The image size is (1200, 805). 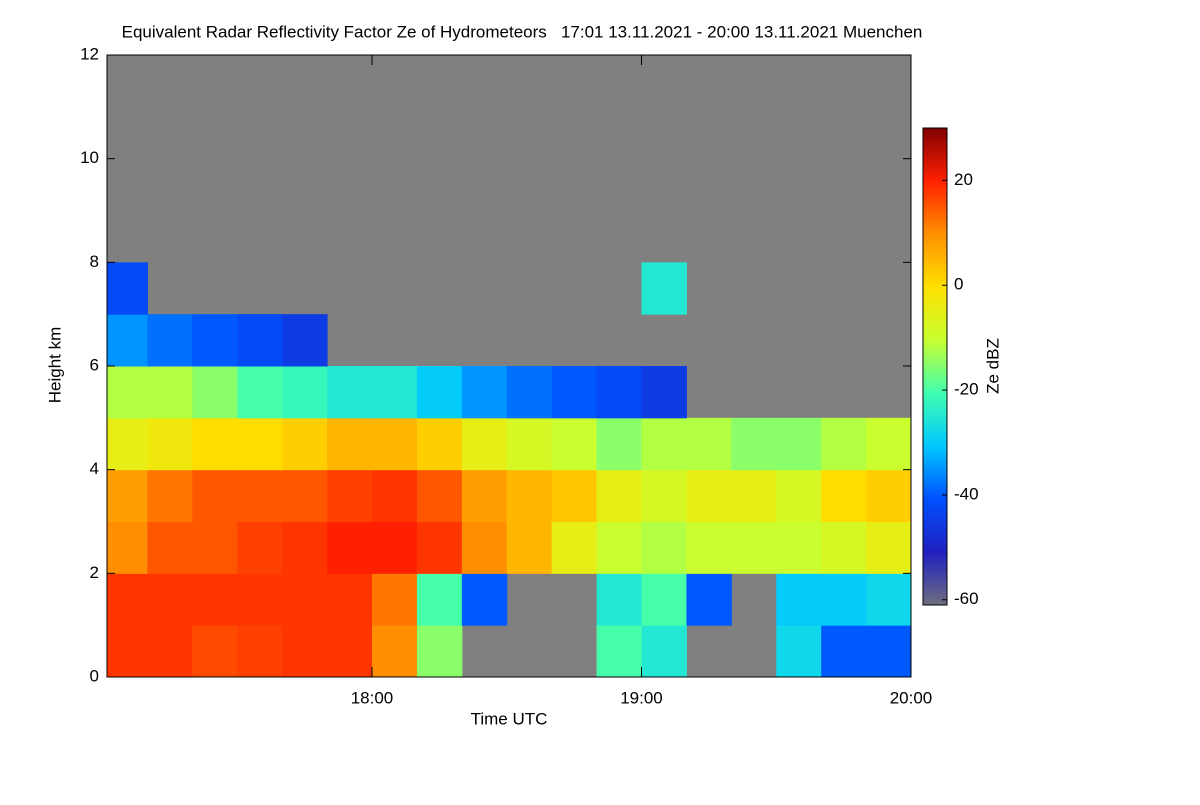 What do you see at coordinates (963, 179) in the screenshot?
I see `colorbar-tick-label: 20` at bounding box center [963, 179].